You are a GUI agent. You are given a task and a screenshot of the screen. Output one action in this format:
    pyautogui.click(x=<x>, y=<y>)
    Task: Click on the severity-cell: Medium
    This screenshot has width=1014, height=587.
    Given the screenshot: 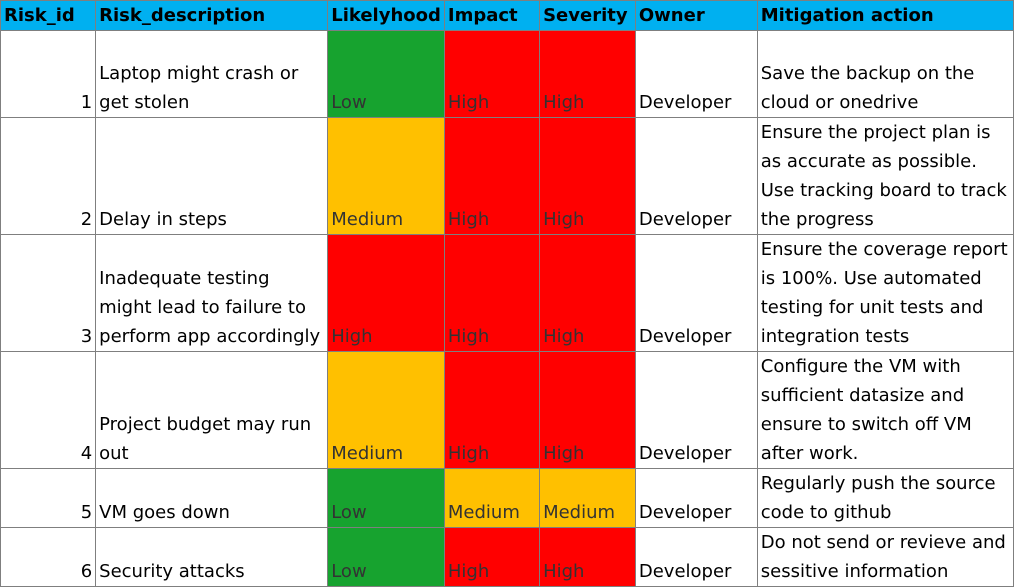 What is the action you would take?
    pyautogui.click(x=587, y=498)
    